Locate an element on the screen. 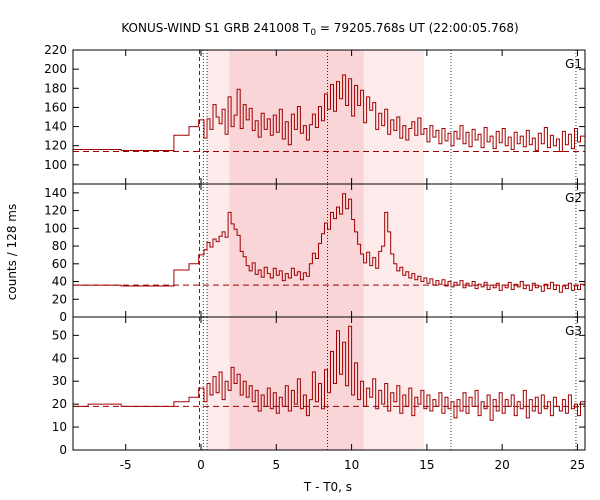 This screenshot has height=500, width=600. y-tick-label: 10 is located at coordinates (59, 427).